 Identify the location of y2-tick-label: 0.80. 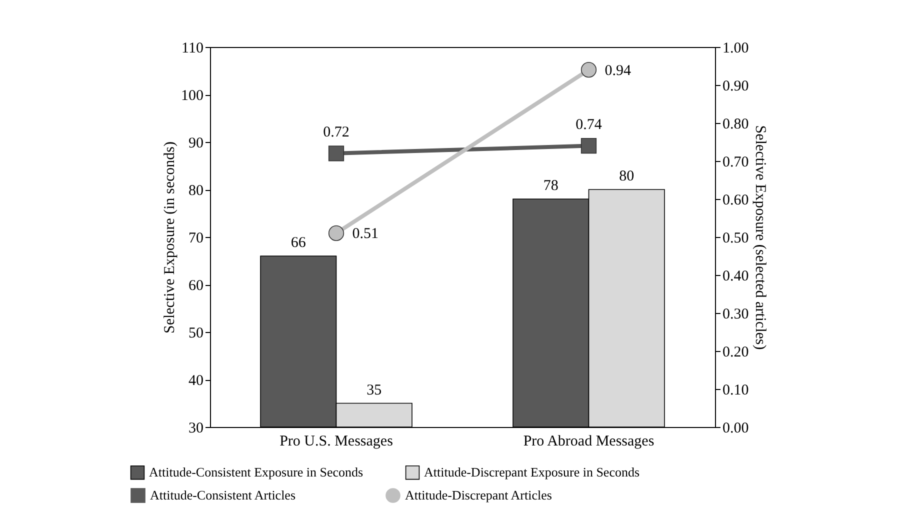
(735, 124).